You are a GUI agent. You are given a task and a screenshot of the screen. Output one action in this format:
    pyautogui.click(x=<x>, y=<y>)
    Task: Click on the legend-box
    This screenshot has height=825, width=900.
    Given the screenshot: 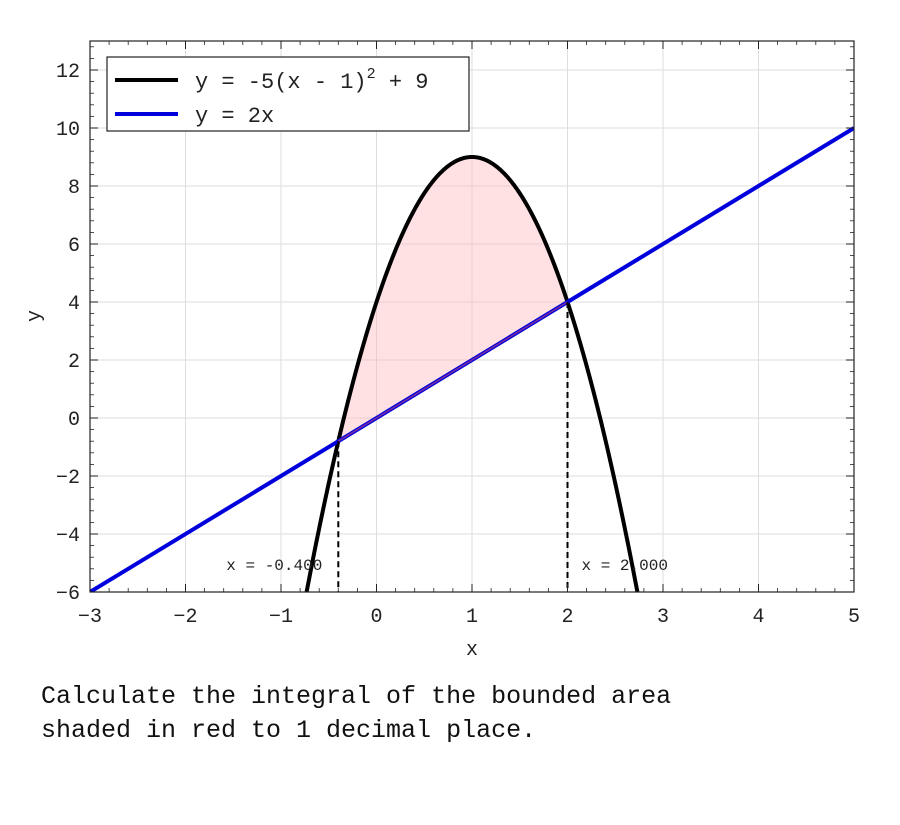 What is the action you would take?
    pyautogui.click(x=288, y=94)
    